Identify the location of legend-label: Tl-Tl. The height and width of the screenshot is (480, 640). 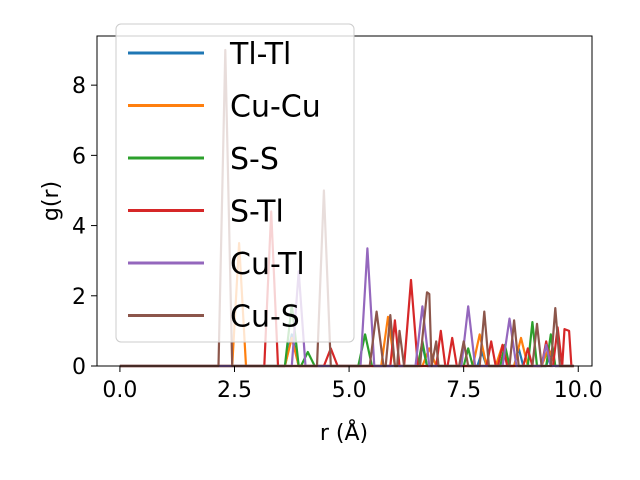
(260, 54).